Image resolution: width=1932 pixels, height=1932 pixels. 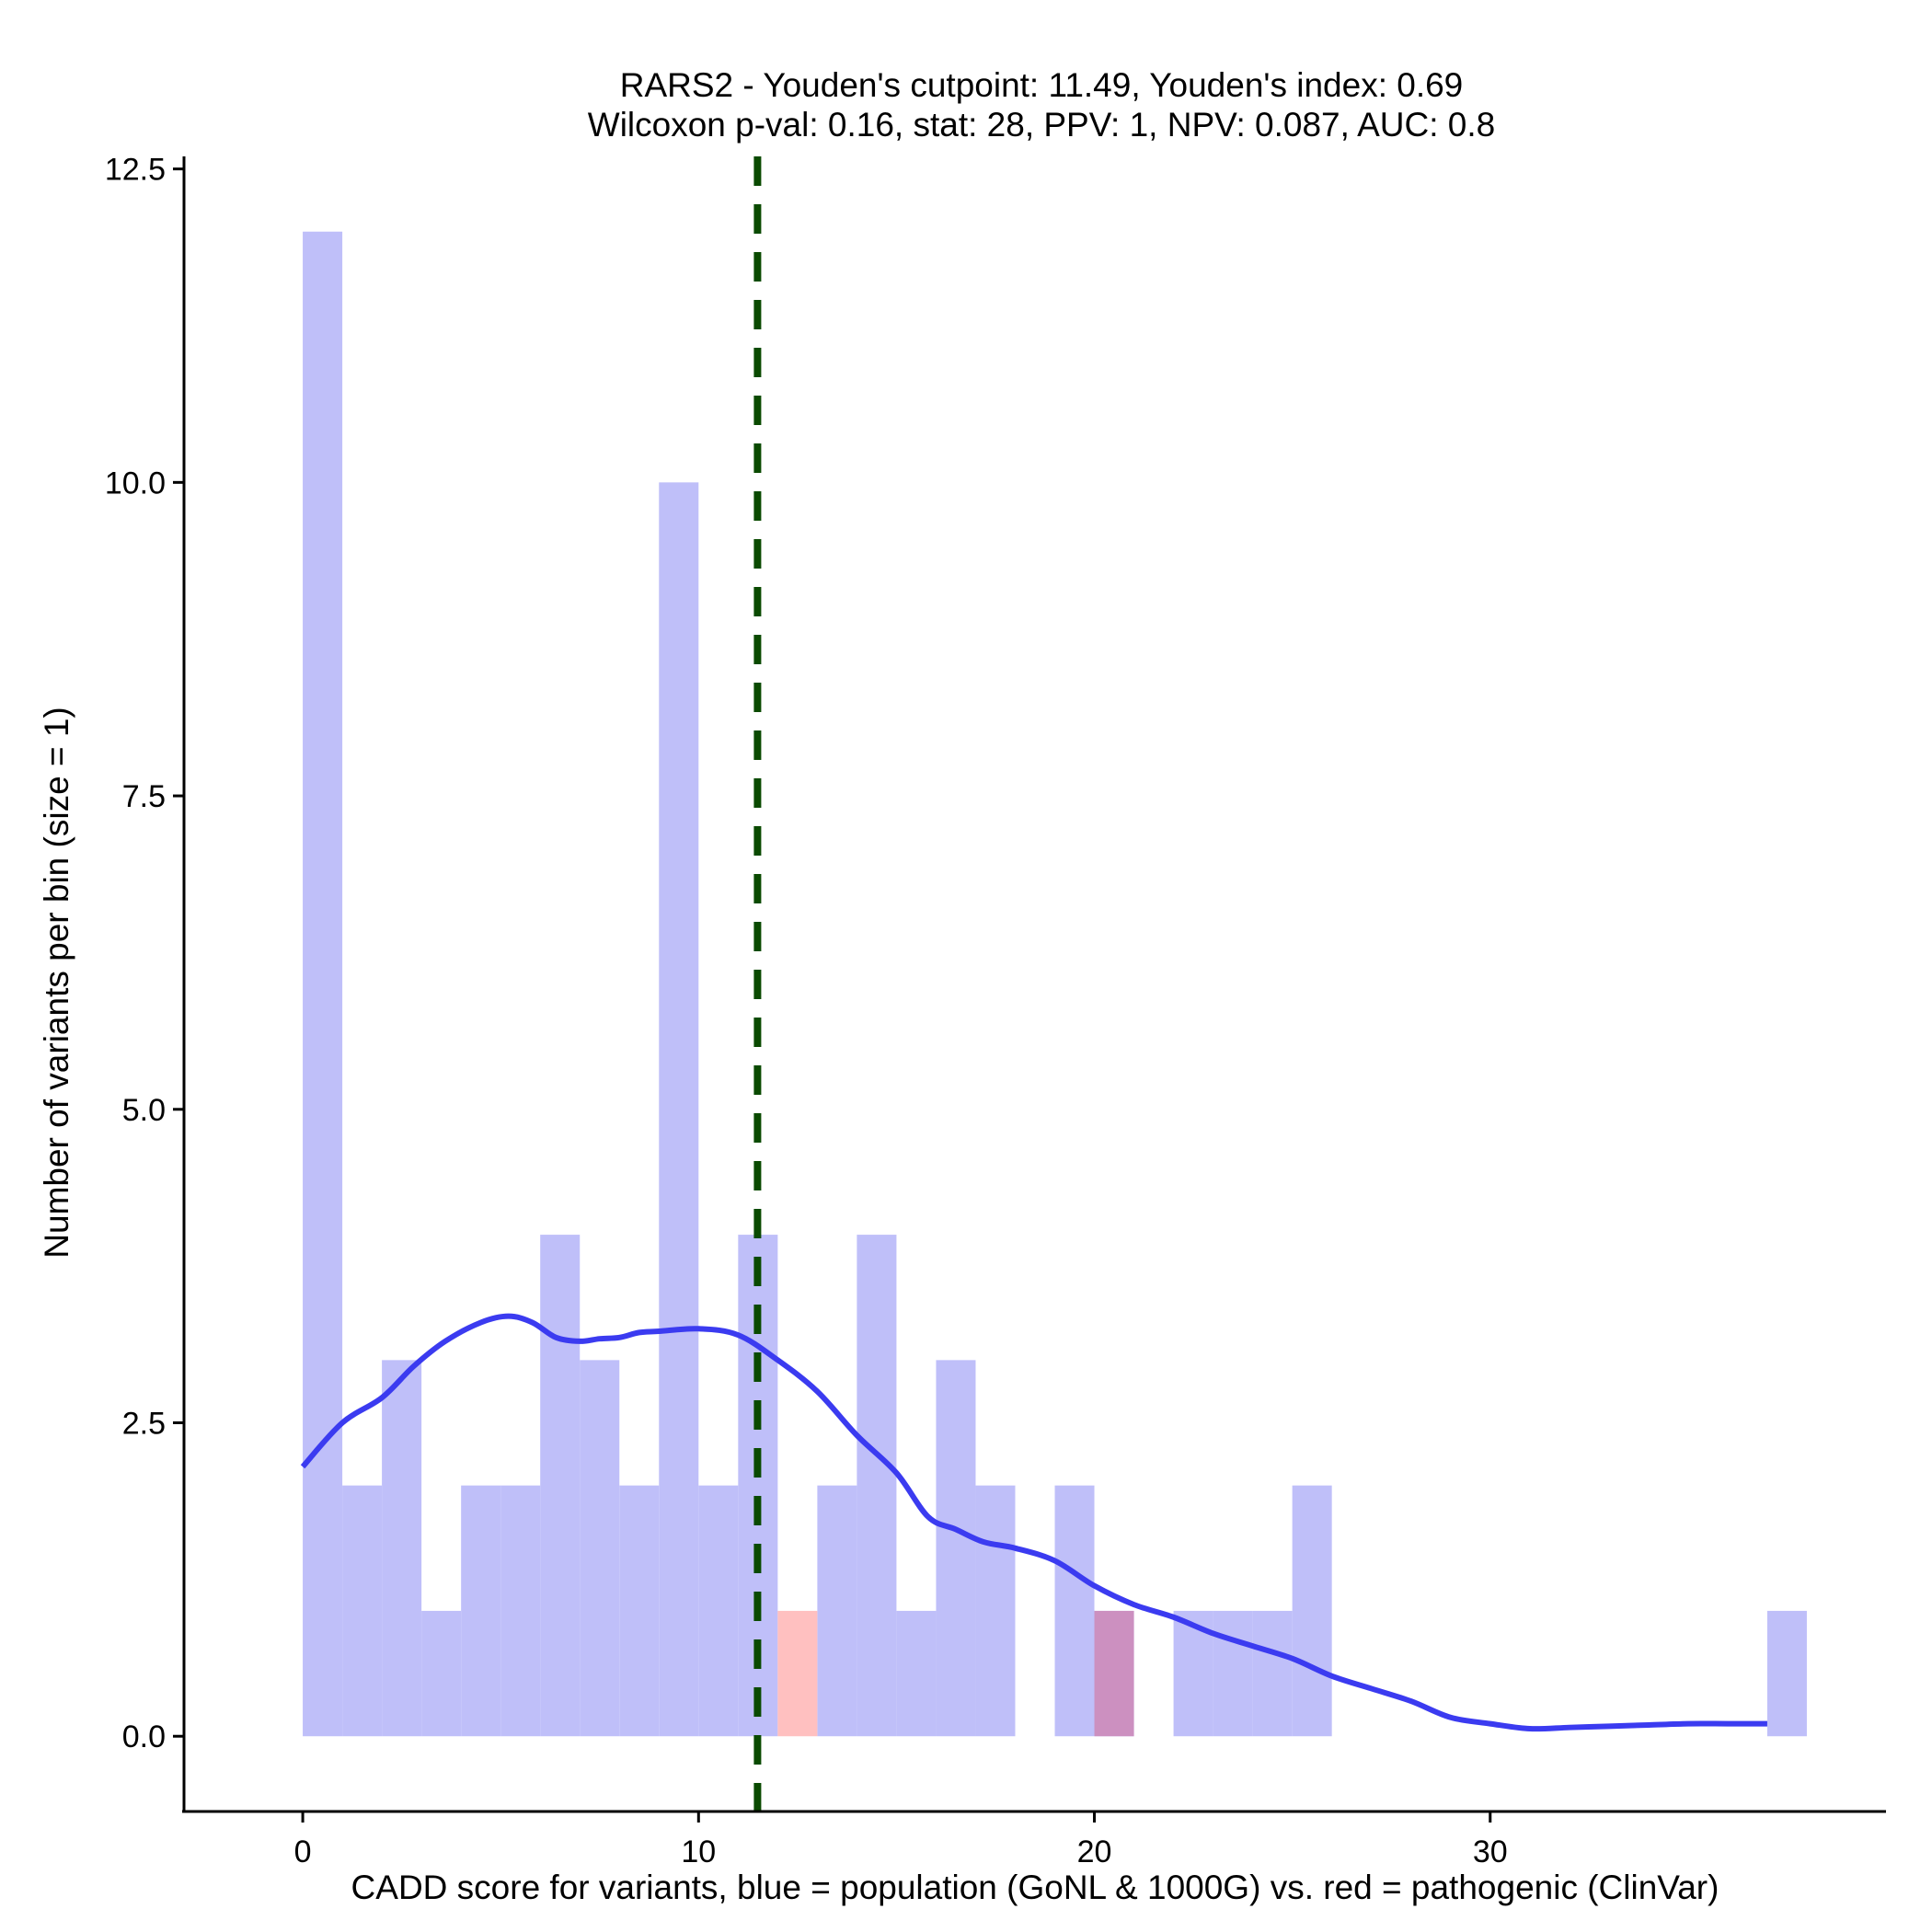 I want to click on y-tick-label: 12.5, so click(x=135, y=170).